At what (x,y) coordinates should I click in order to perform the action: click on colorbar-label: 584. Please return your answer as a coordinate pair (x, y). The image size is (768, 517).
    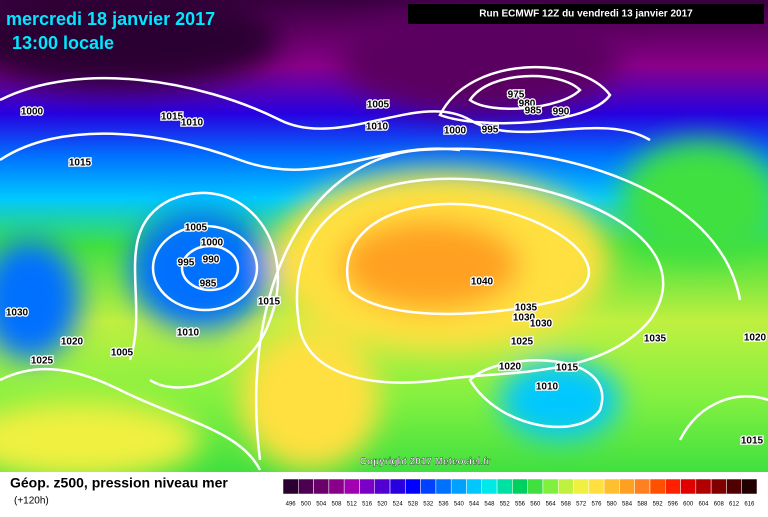
    Looking at the image, I should click on (627, 505).